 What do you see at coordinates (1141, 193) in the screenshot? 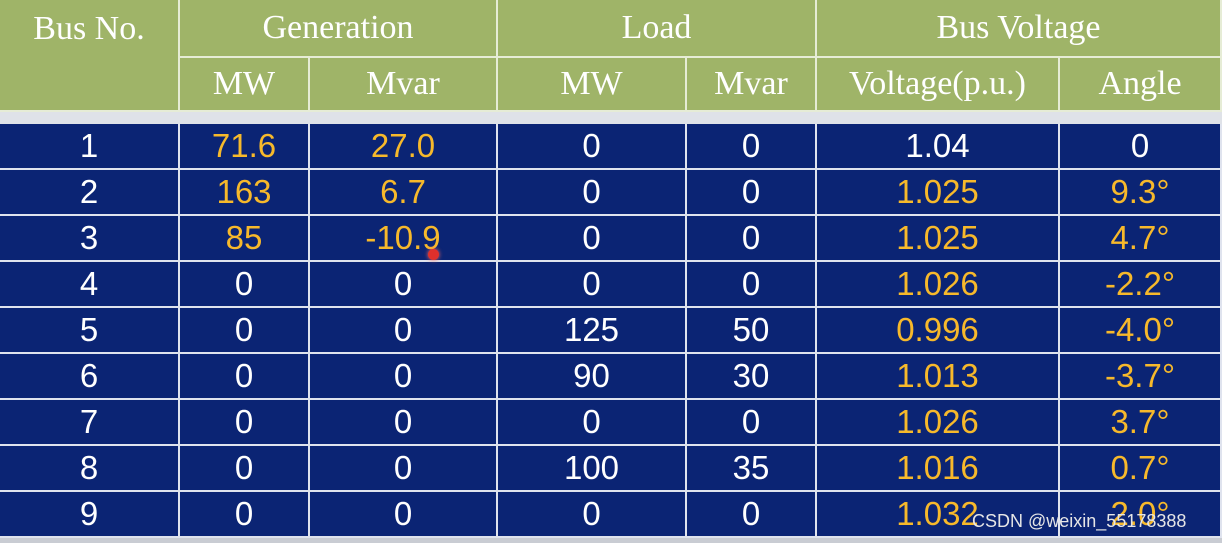
I see `table-cell: 9.3°` at bounding box center [1141, 193].